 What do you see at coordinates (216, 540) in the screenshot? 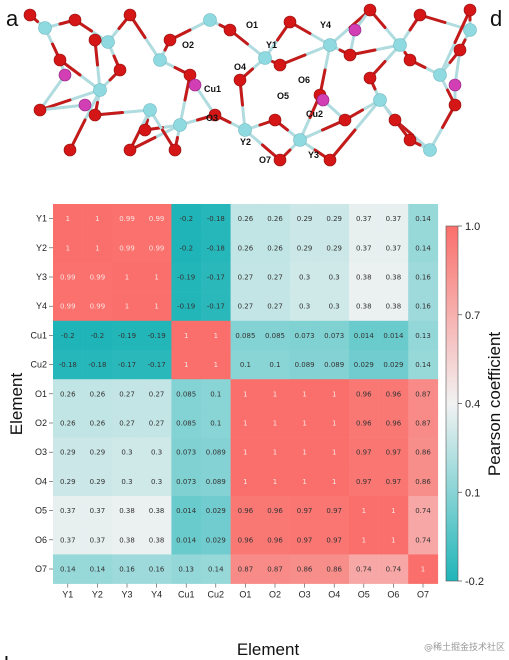
I see `heatmap-cell-label: 0.029` at bounding box center [216, 540].